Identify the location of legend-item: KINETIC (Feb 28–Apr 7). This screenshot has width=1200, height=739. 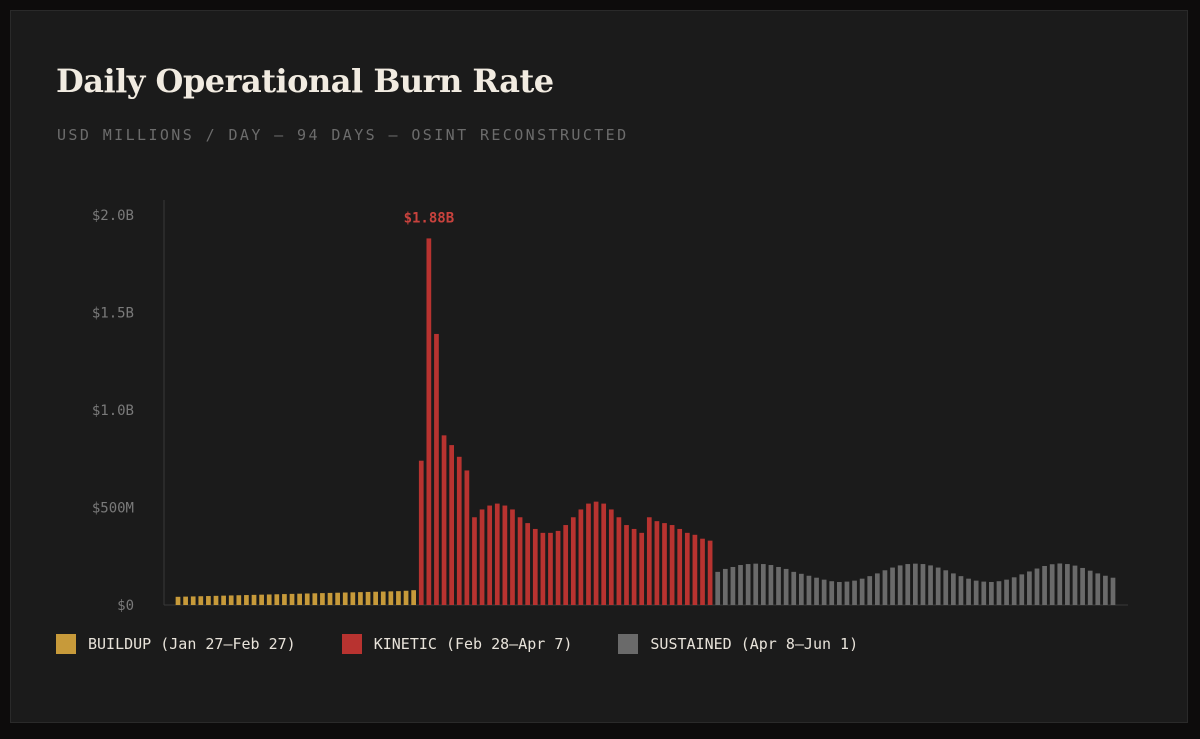
(457, 644).